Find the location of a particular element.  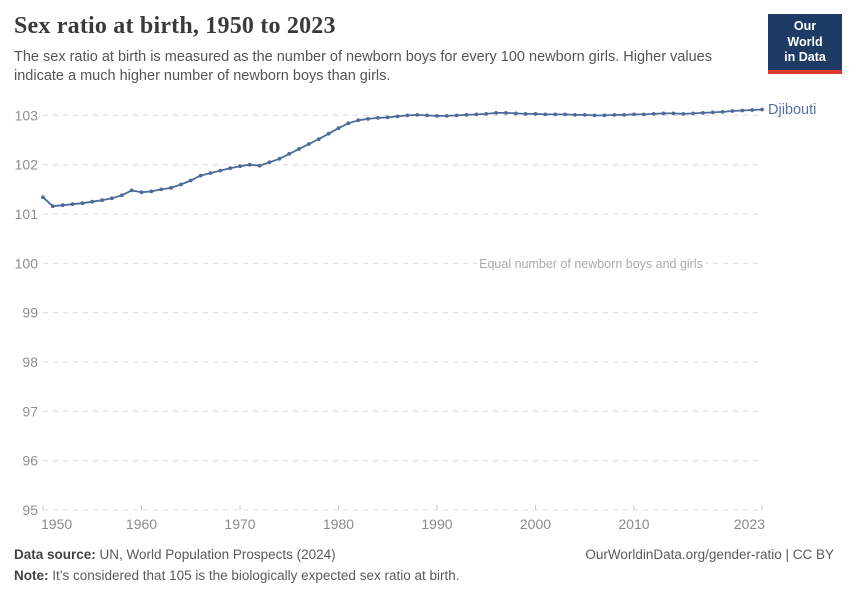

data-point-1960 is located at coordinates (141, 192).